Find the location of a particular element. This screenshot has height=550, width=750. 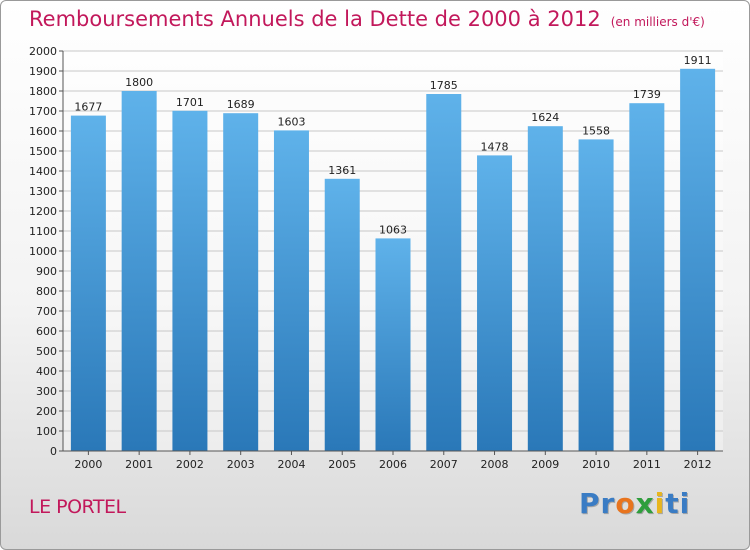

x-tick-label-2010: 2010 is located at coordinates (596, 464).